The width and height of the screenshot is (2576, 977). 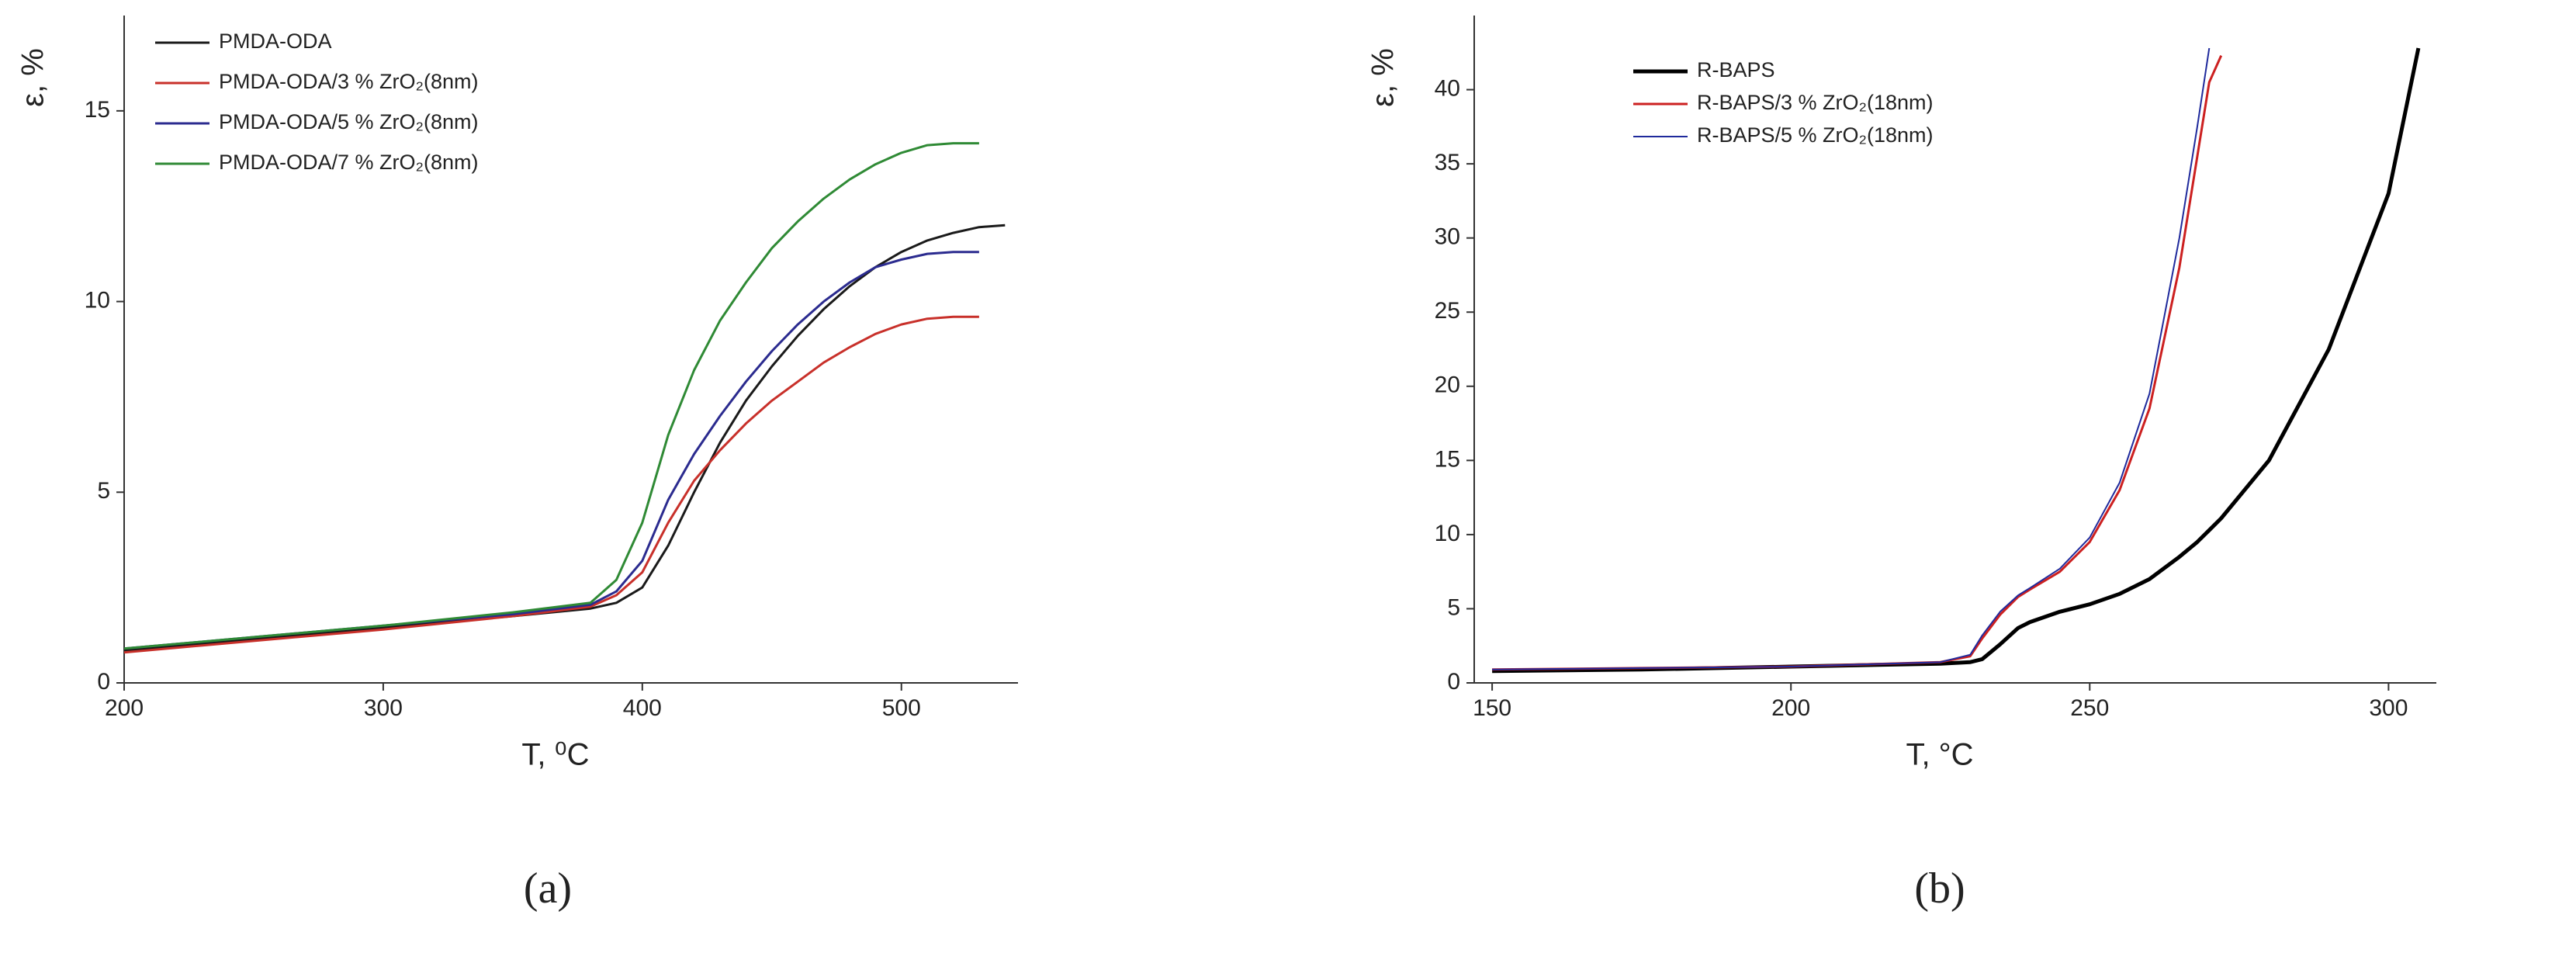 What do you see at coordinates (1939, 755) in the screenshot?
I see `x-axis-title: T, °C` at bounding box center [1939, 755].